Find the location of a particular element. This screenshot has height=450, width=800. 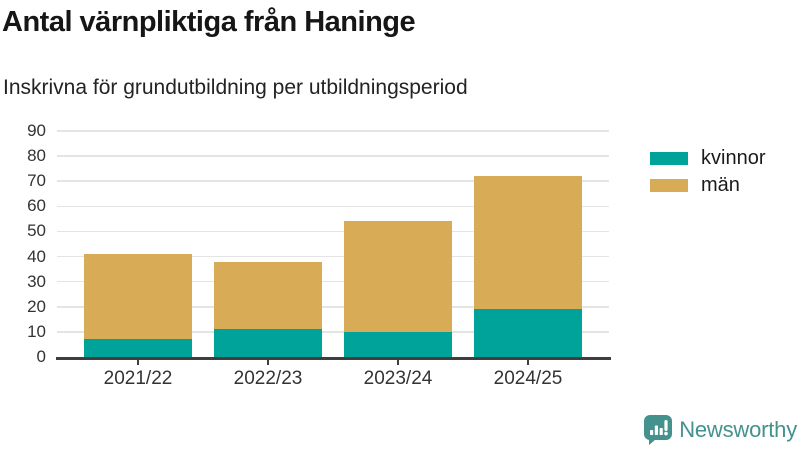

y-tick-label: 20 is located at coordinates (36, 306).